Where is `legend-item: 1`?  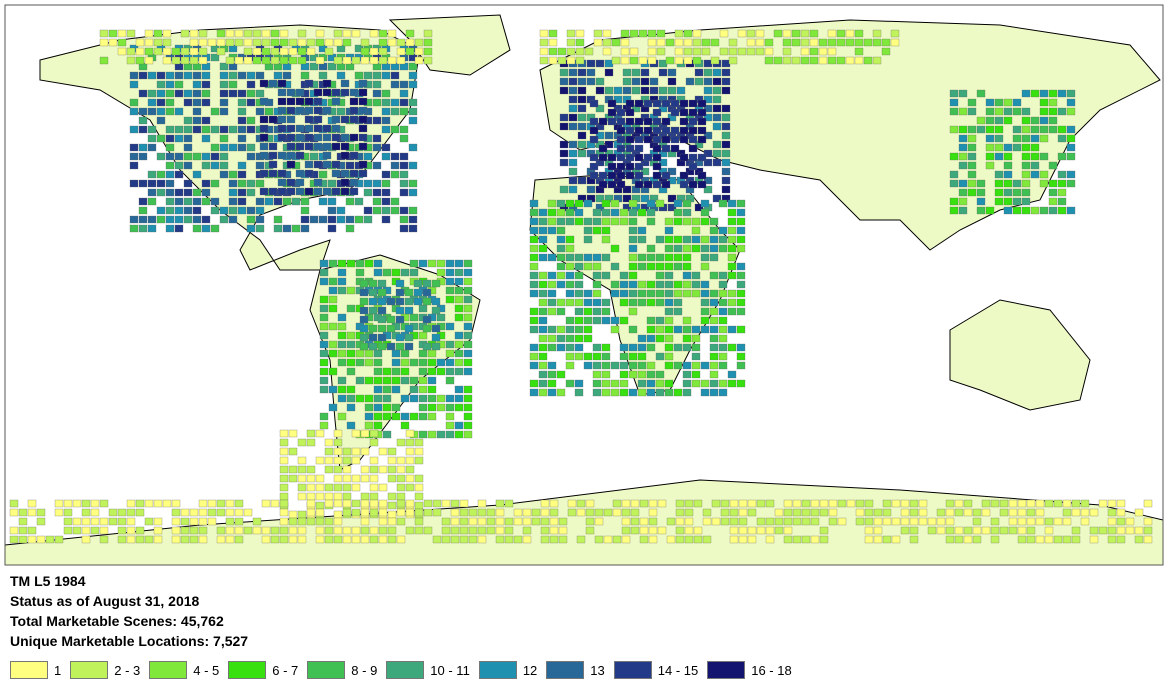 legend-item: 1 is located at coordinates (35, 670).